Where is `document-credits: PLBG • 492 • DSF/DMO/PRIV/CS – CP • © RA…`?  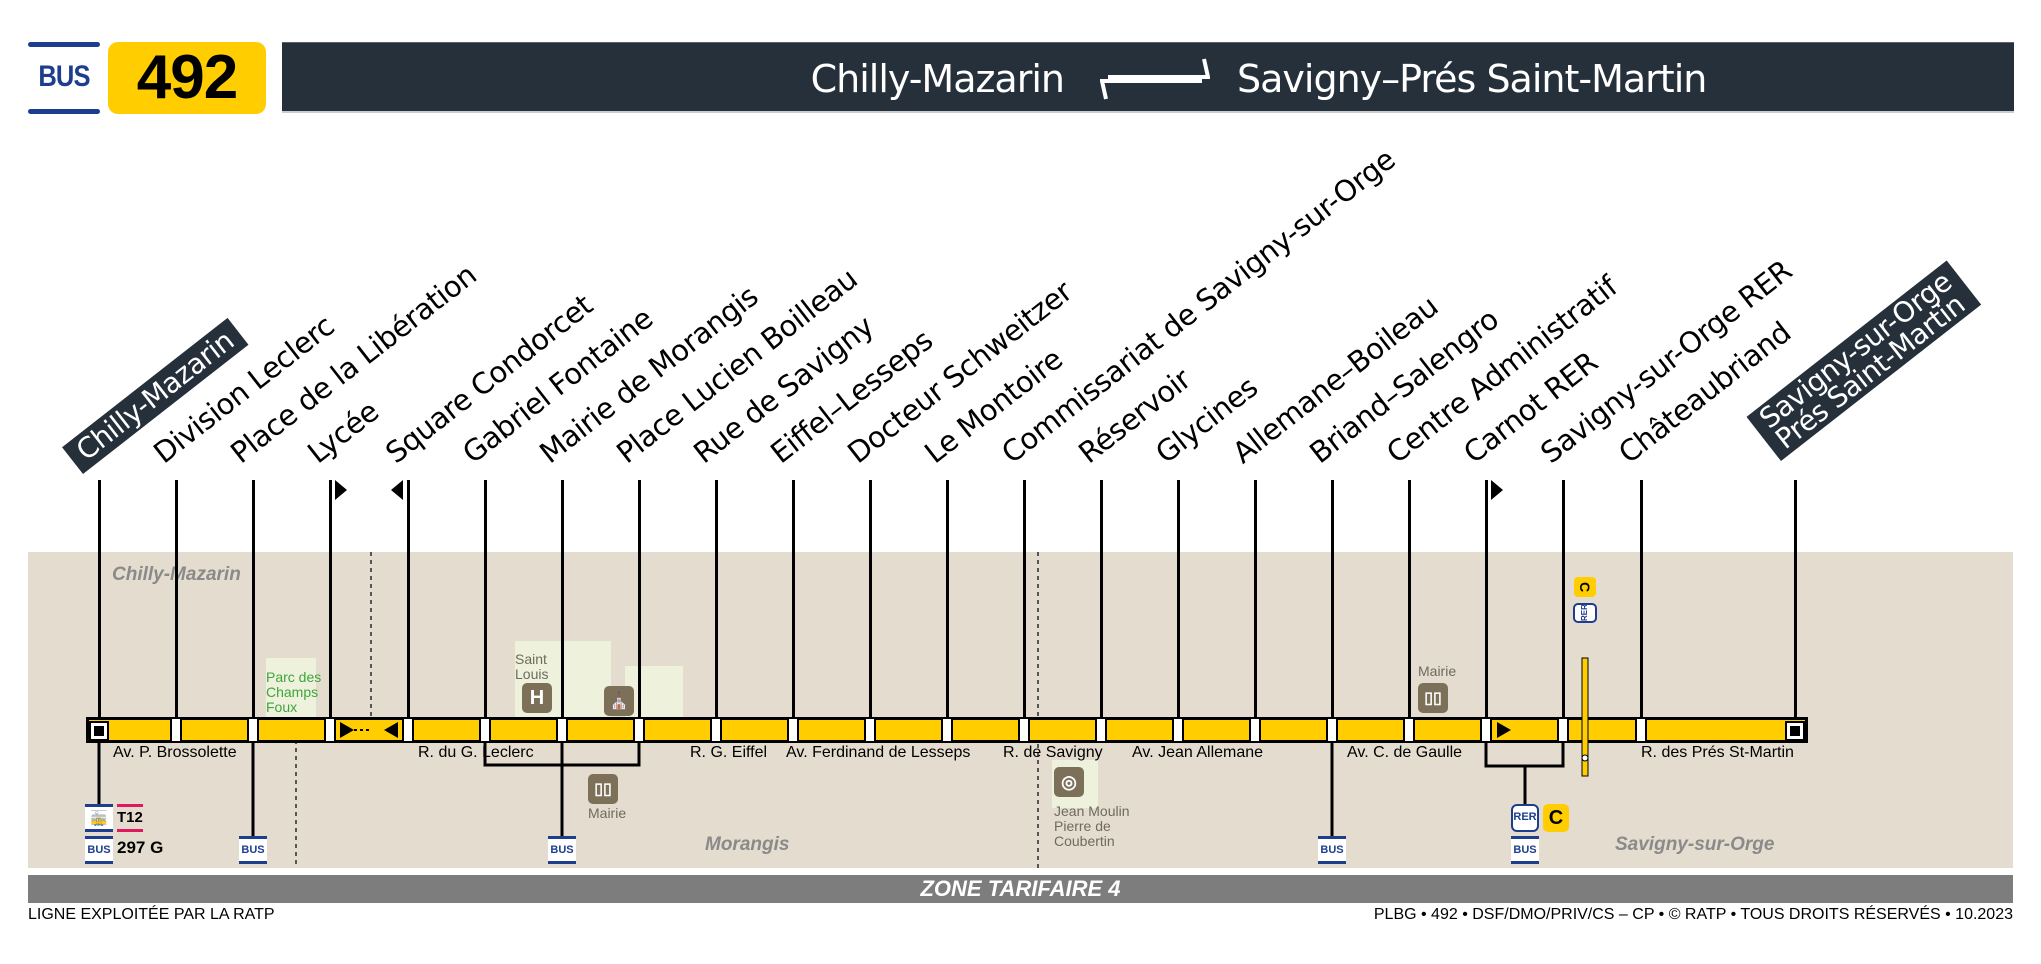
document-credits: PLBG • 492 • DSF/DMO/PRIV/CS – CP • © RA… is located at coordinates (1693, 914).